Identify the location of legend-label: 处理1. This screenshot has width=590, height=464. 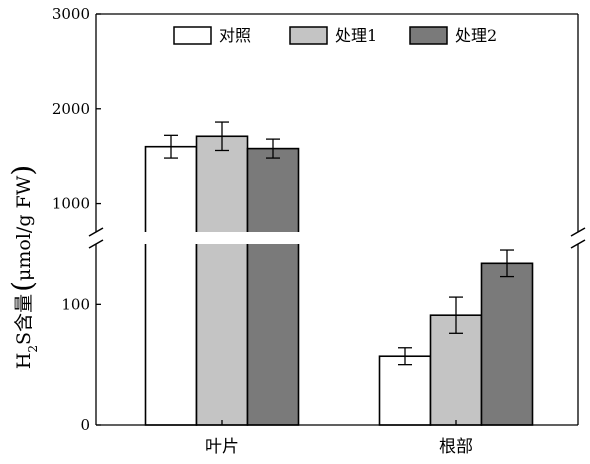
(356, 35).